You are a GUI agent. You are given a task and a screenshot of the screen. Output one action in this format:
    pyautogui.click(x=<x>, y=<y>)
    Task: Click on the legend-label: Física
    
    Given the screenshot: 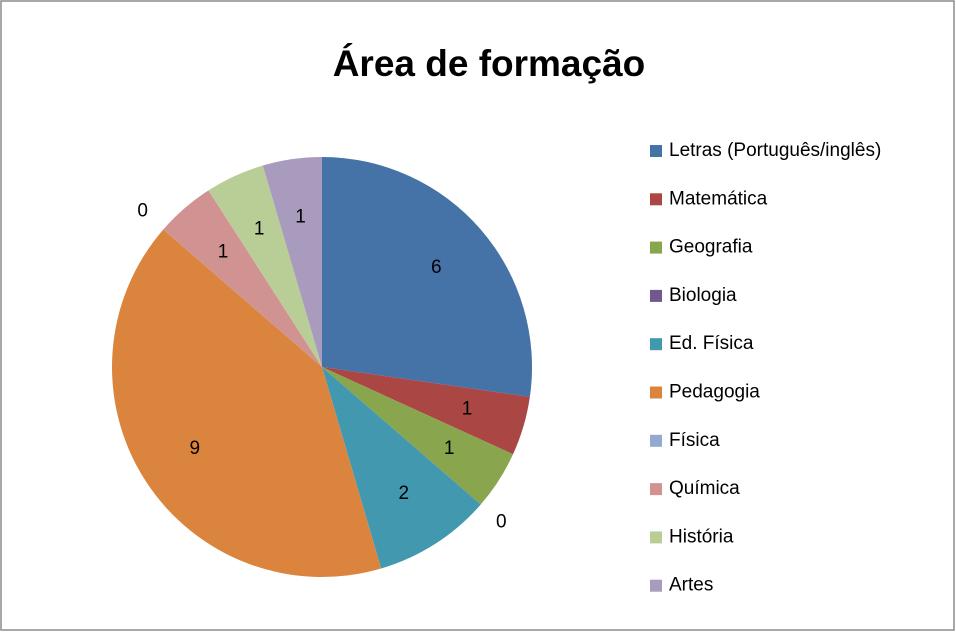 What is the action you would take?
    pyautogui.click(x=694, y=440)
    